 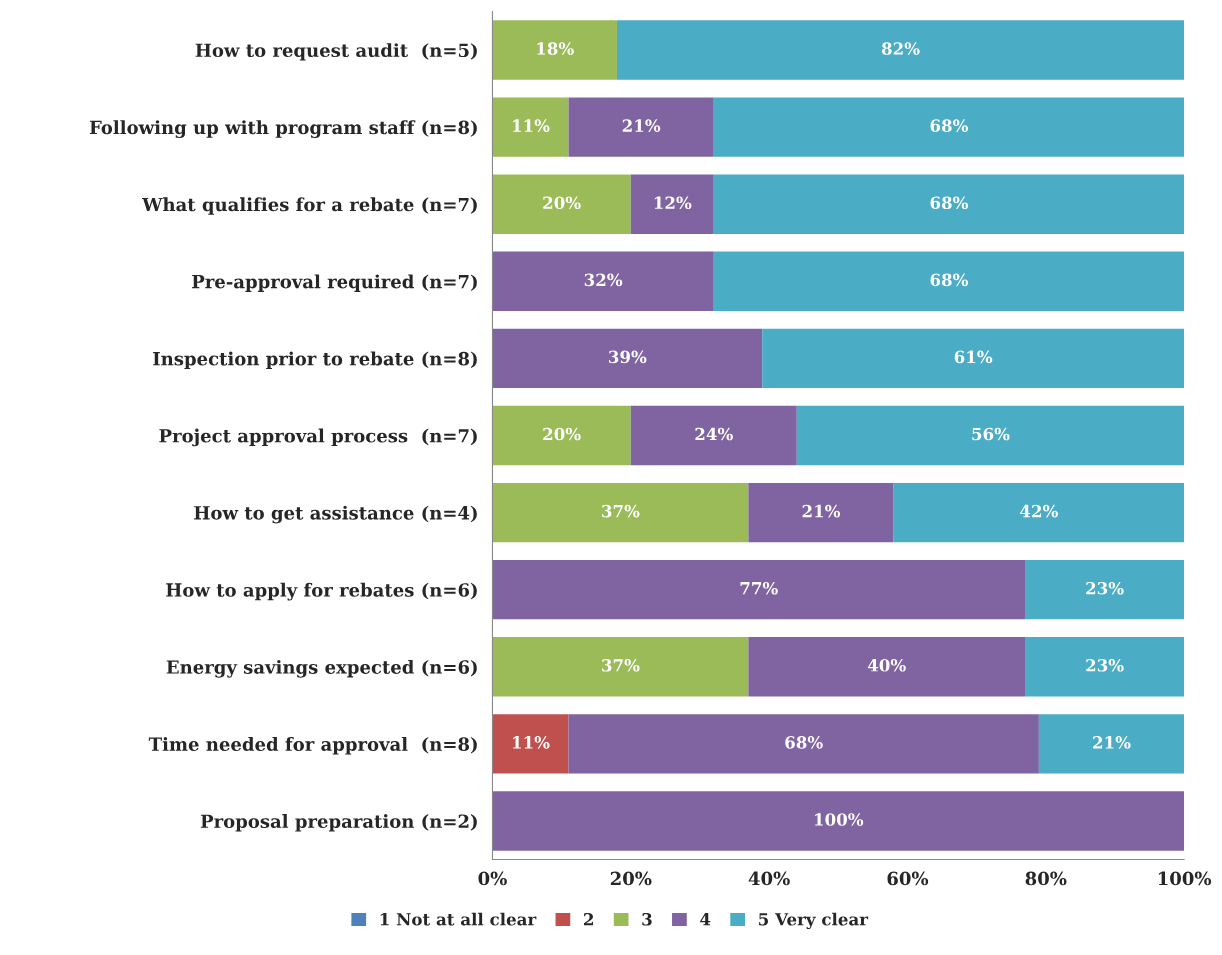 What do you see at coordinates (321, 668) in the screenshot?
I see `y-tick-label: Energy savings expected (n=6)` at bounding box center [321, 668].